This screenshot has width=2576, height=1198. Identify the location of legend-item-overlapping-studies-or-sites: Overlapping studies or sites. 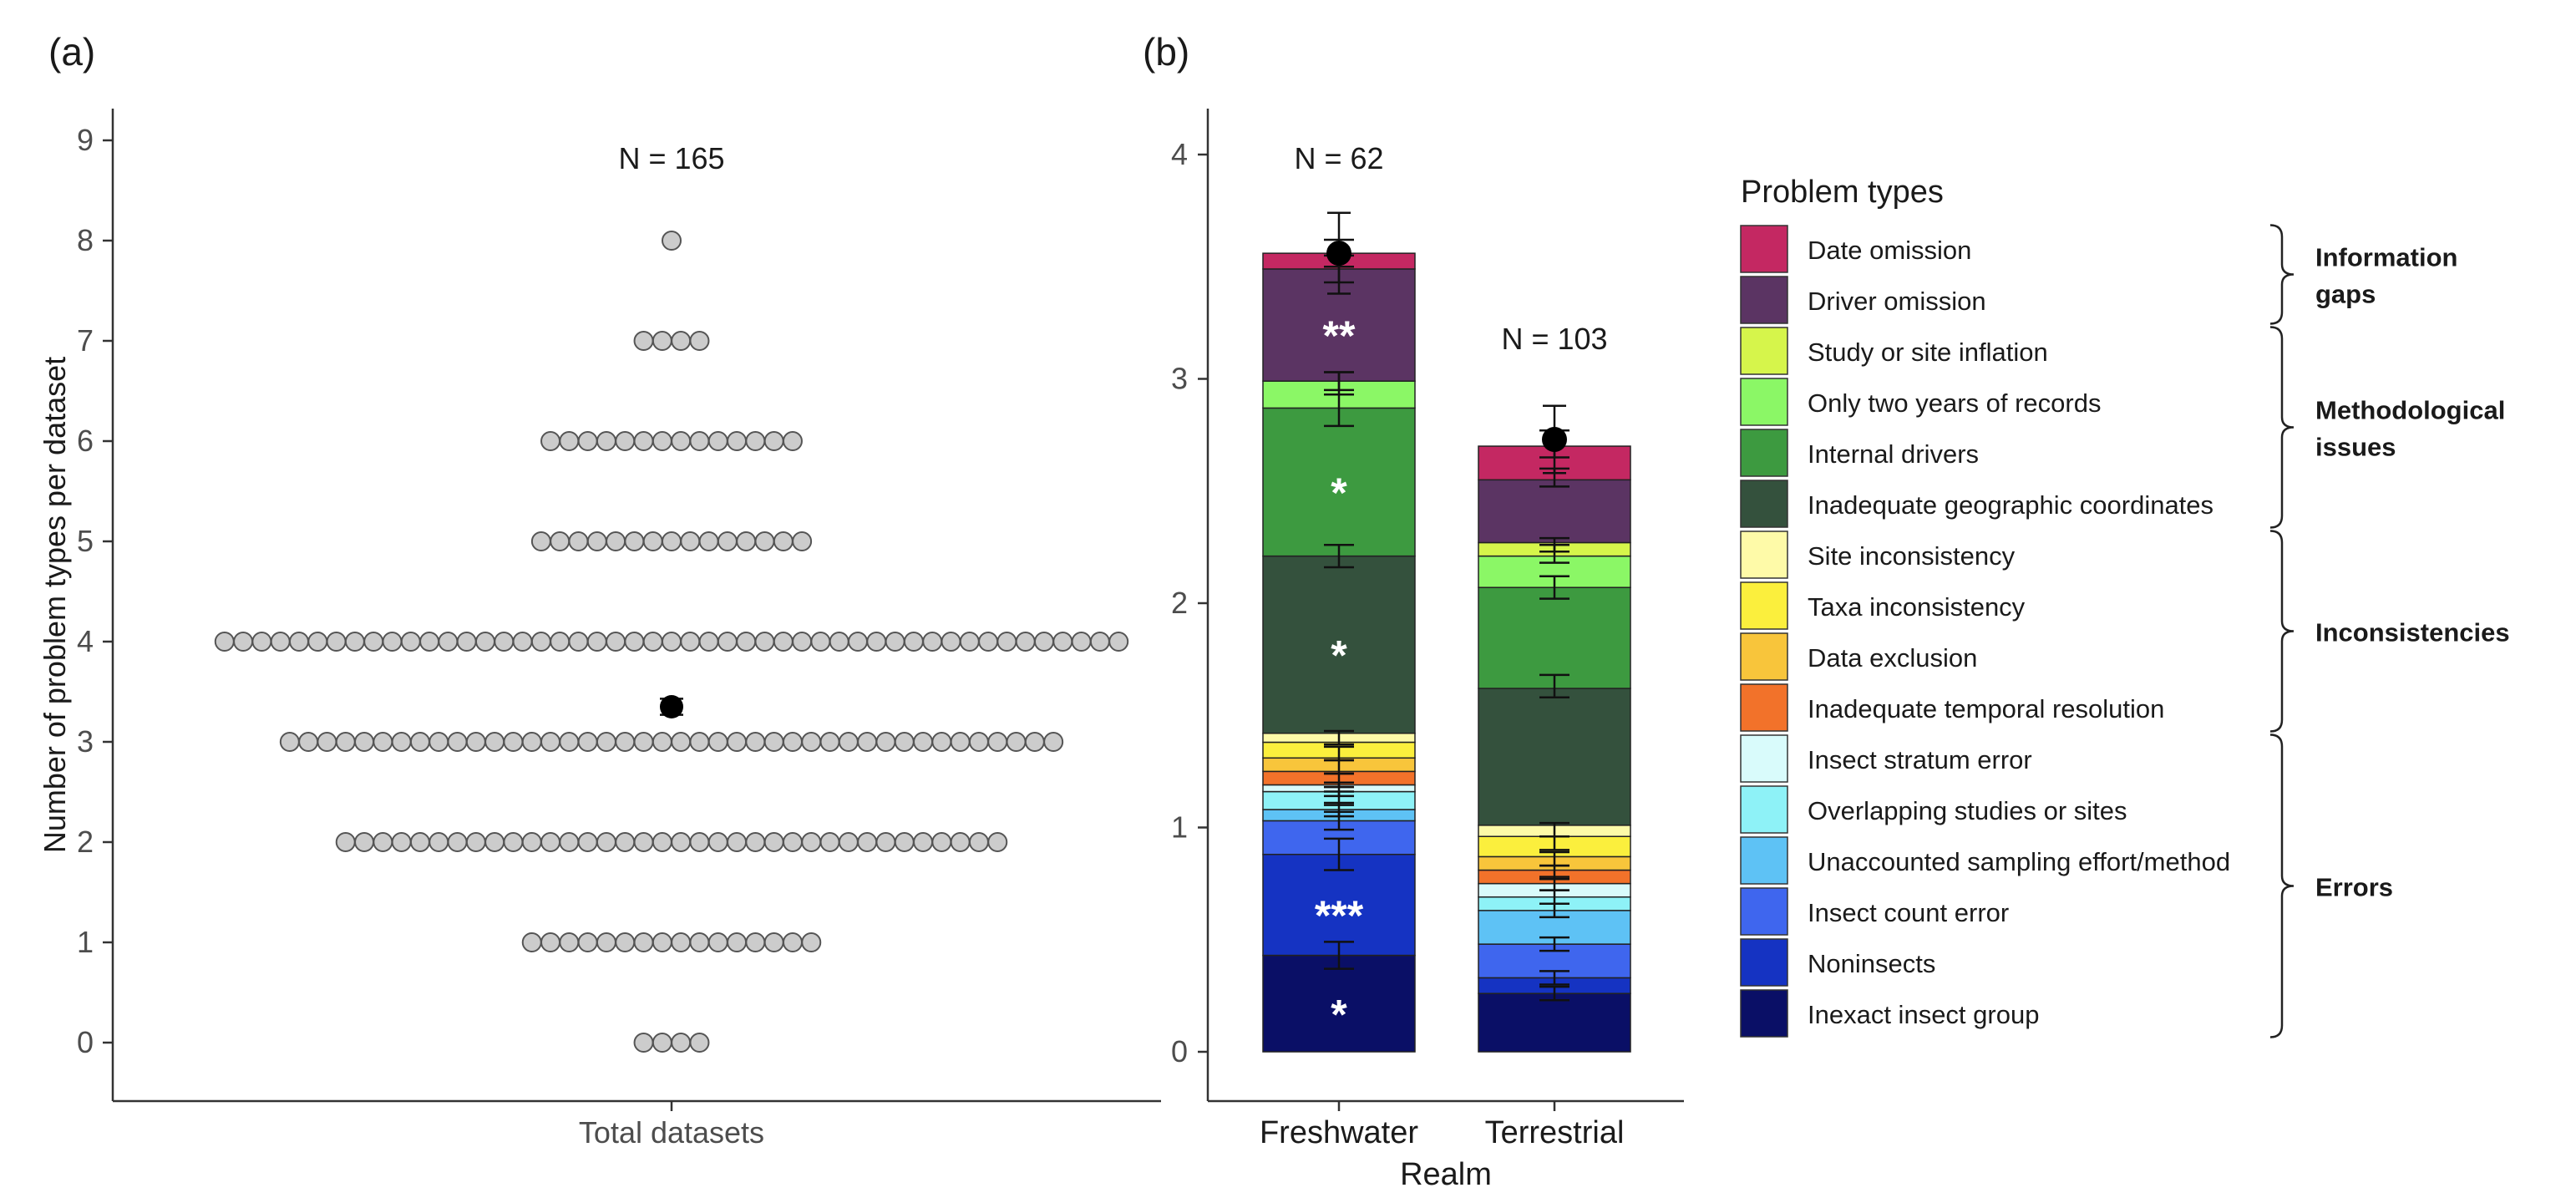
(1934, 810).